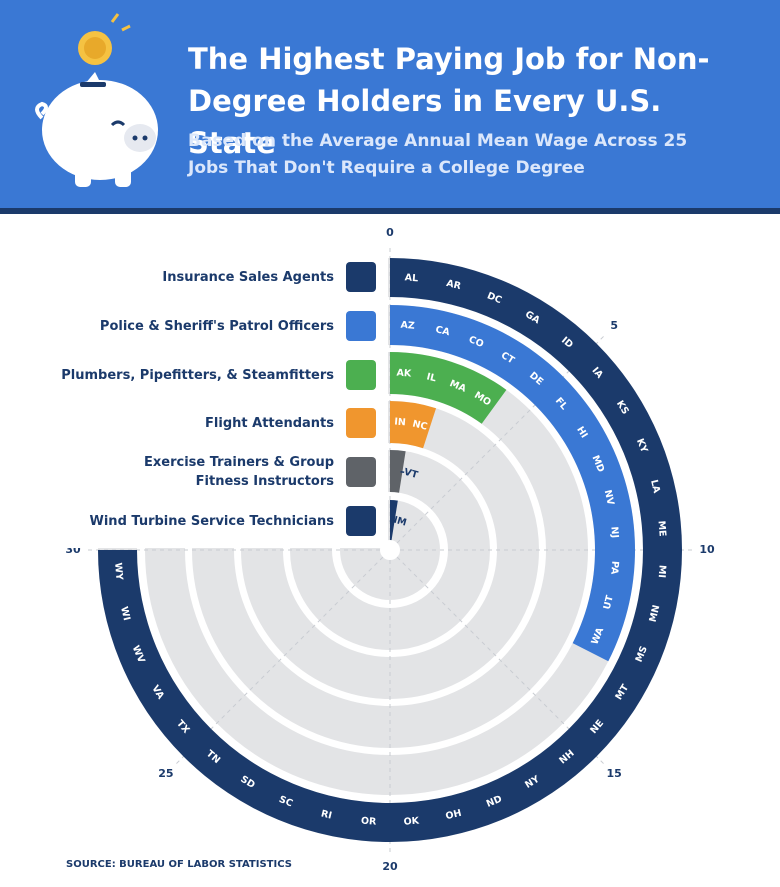 The width and height of the screenshot is (780, 887). Describe the element at coordinates (398, 520) in the screenshot. I see `state-label: NM` at that location.